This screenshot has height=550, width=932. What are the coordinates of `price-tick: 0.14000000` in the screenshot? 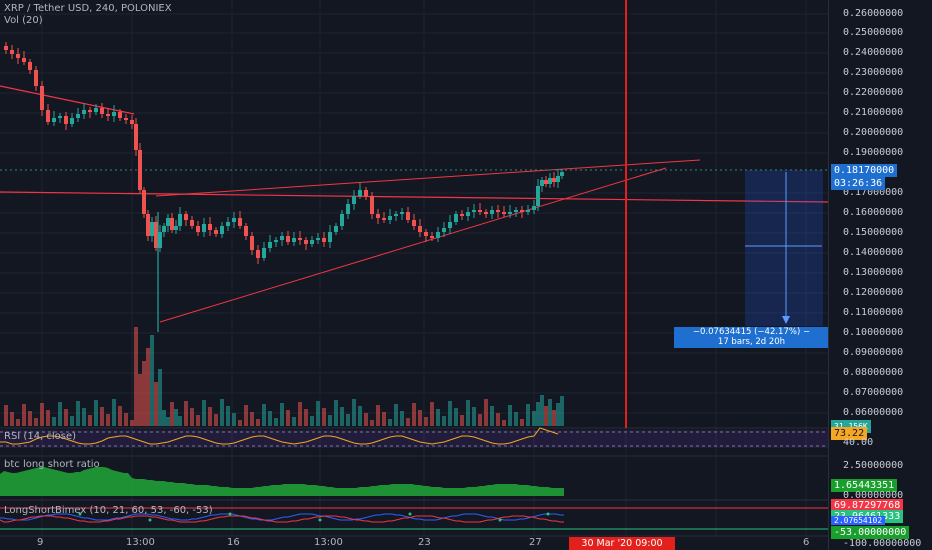 It's located at (873, 252).